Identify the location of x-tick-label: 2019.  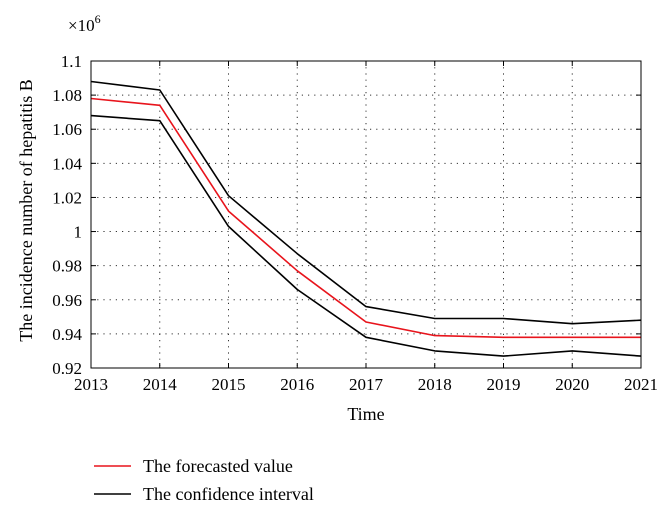
(504, 384).